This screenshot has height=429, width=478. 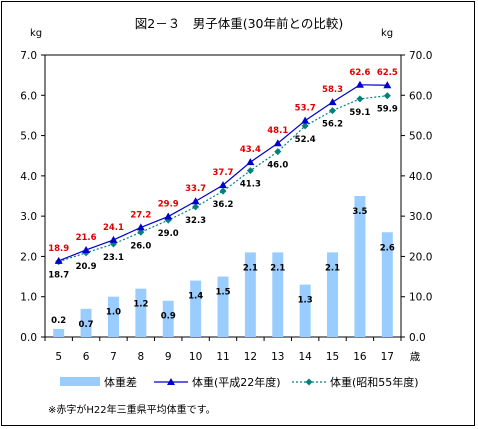 What do you see at coordinates (168, 357) in the screenshot?
I see `x-tick-label: 9` at bounding box center [168, 357].